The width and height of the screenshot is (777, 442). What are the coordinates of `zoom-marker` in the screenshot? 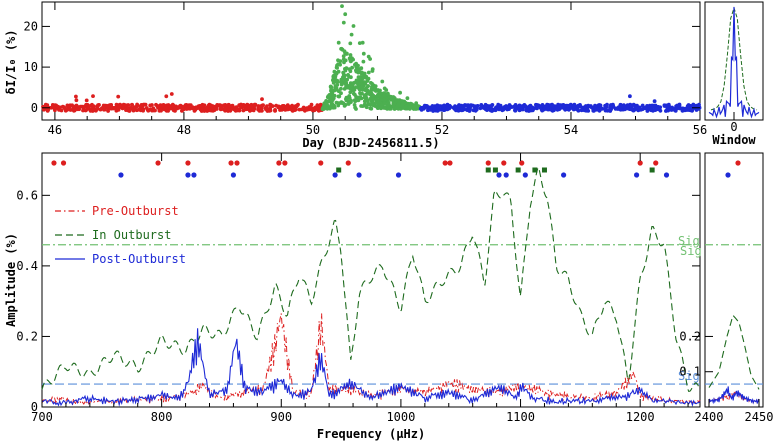 It's located at (738, 163).